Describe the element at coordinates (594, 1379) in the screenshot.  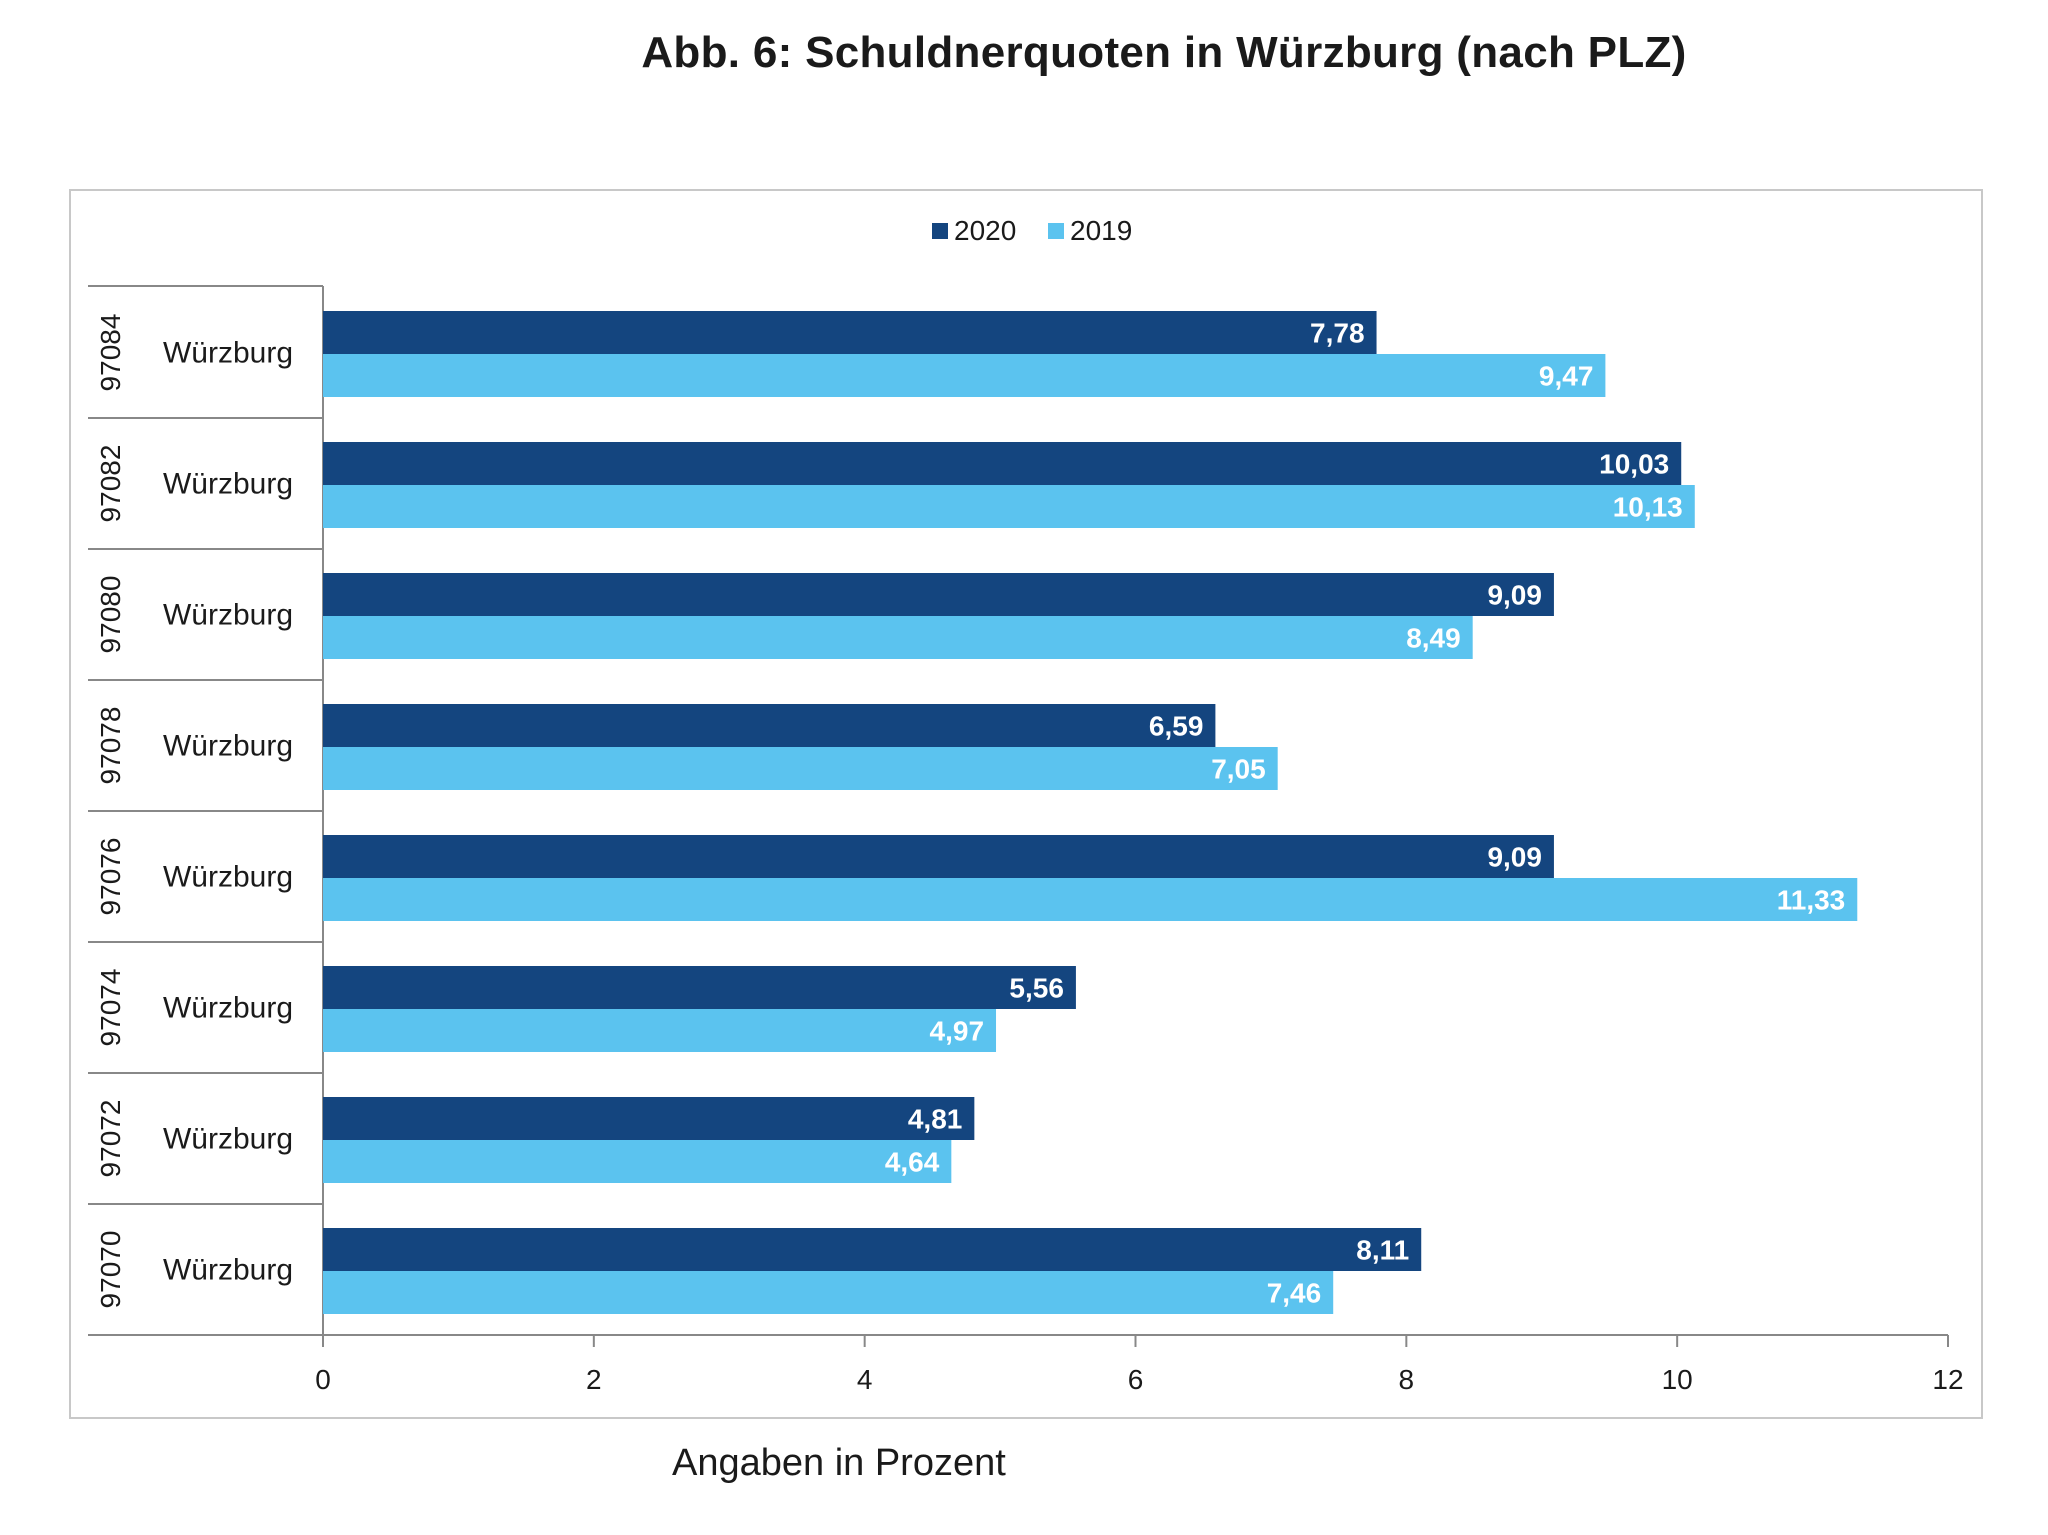
I see `x-tick-label: 2` at that location.